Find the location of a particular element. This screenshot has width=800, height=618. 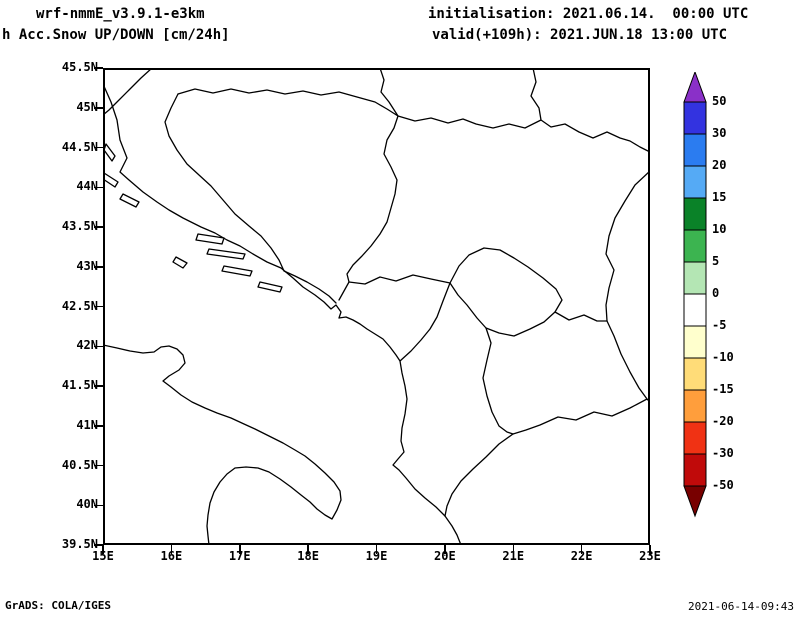

border-montenegro is located at coordinates (399, 318).